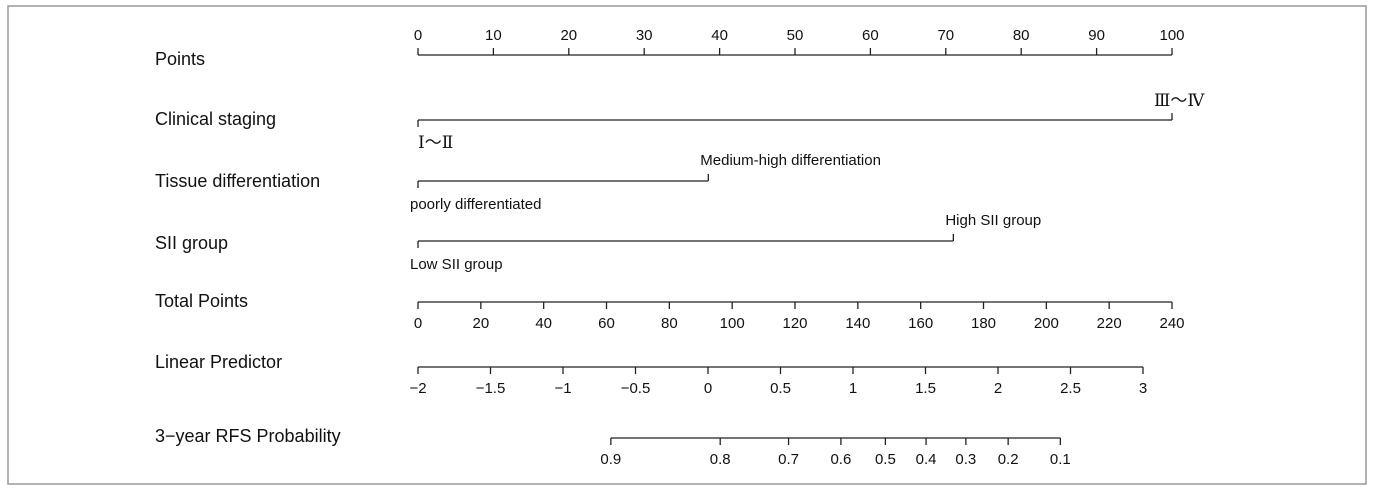 This screenshot has width=1375, height=490. What do you see at coordinates (840, 459) in the screenshot?
I see `tick-label: 0.6` at bounding box center [840, 459].